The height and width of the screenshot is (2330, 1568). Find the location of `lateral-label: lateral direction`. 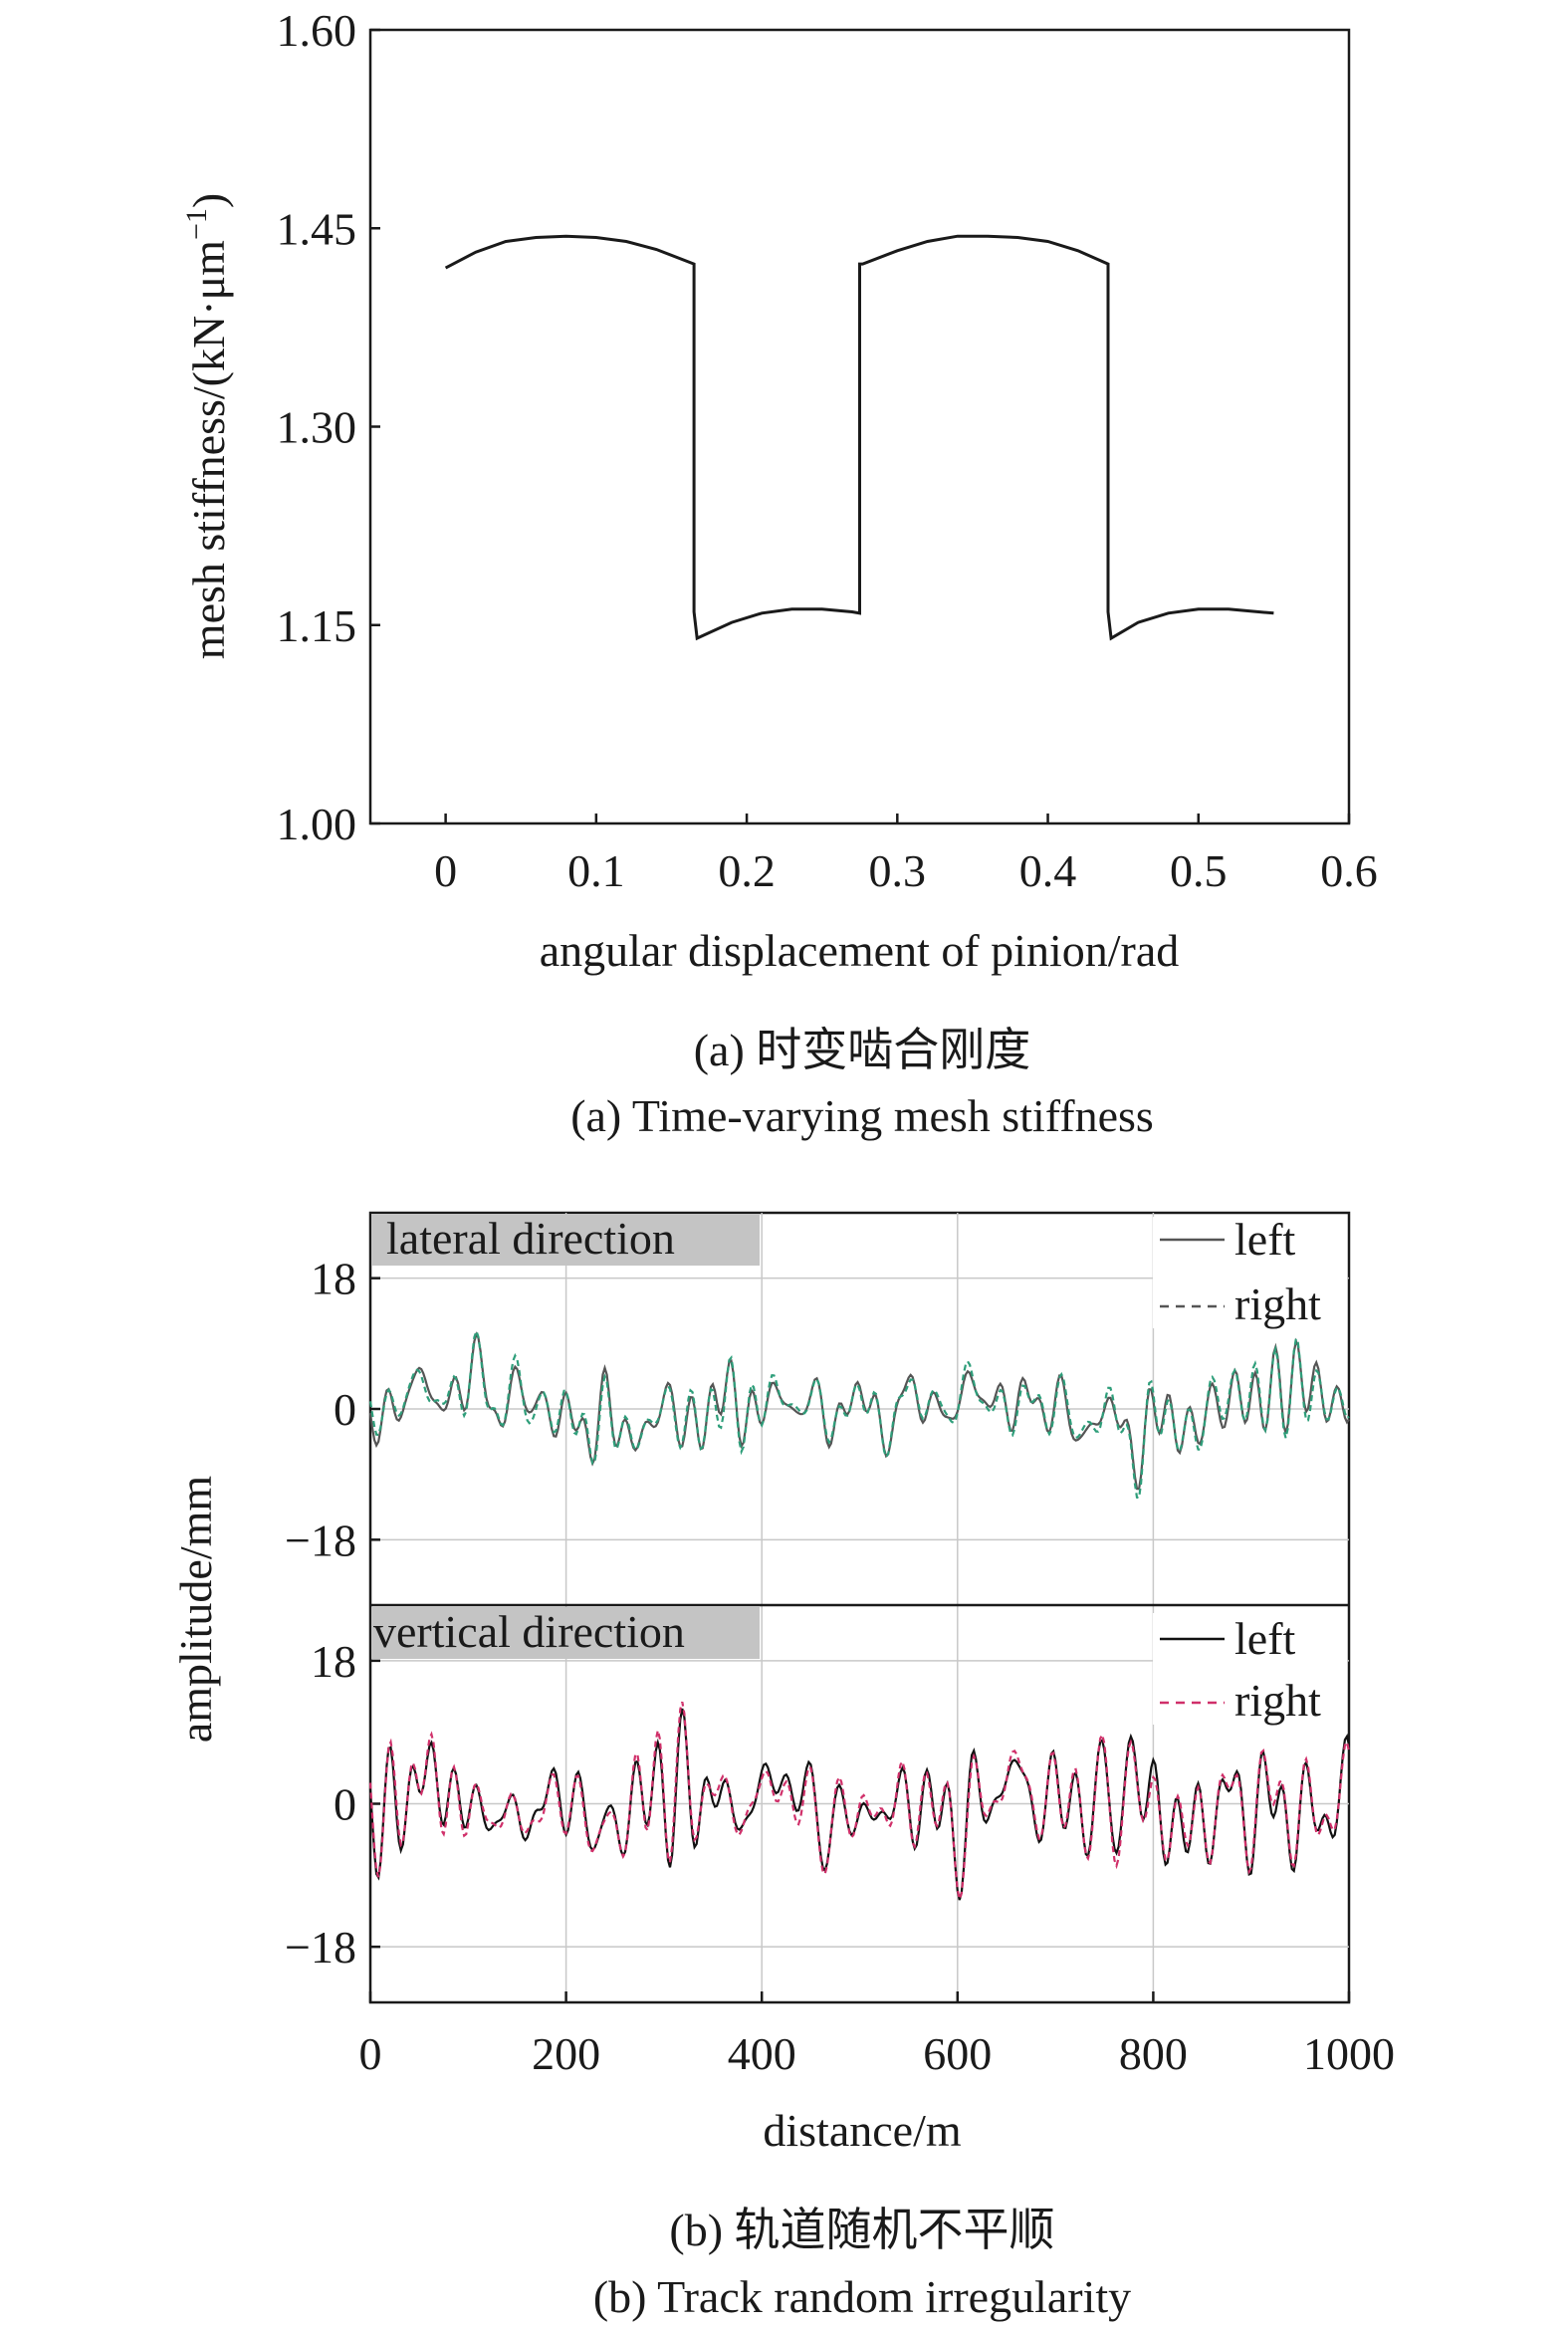

lateral-label: lateral direction is located at coordinates (531, 1239).